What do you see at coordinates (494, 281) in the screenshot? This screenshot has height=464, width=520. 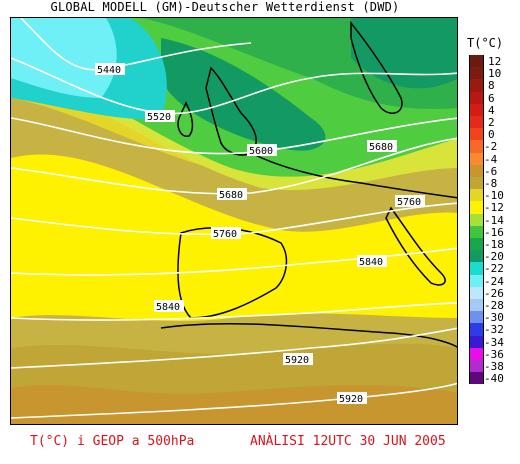 I see `legend-label: -24` at bounding box center [494, 281].